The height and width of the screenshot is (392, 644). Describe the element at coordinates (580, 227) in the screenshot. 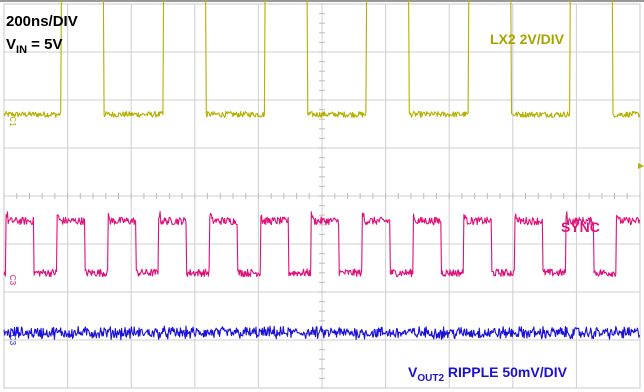

I see `sync-series-label: SYNC` at that location.